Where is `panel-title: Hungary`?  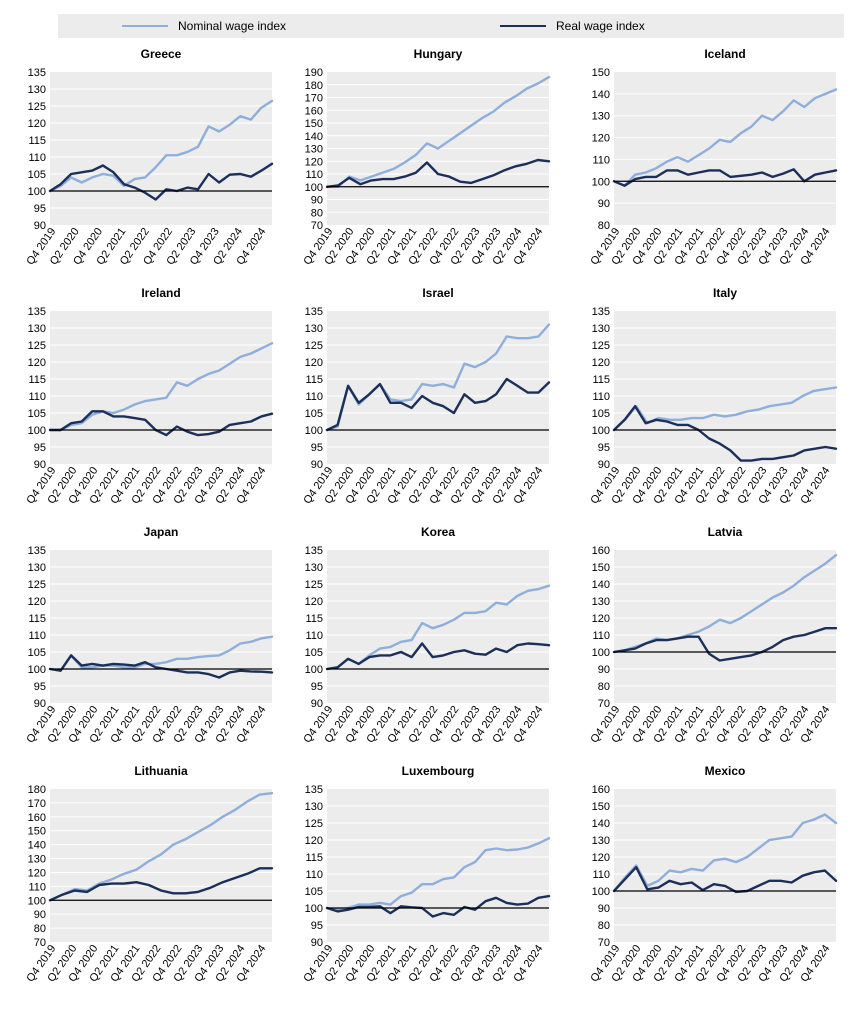 panel-title: Hungary is located at coordinates (438, 54).